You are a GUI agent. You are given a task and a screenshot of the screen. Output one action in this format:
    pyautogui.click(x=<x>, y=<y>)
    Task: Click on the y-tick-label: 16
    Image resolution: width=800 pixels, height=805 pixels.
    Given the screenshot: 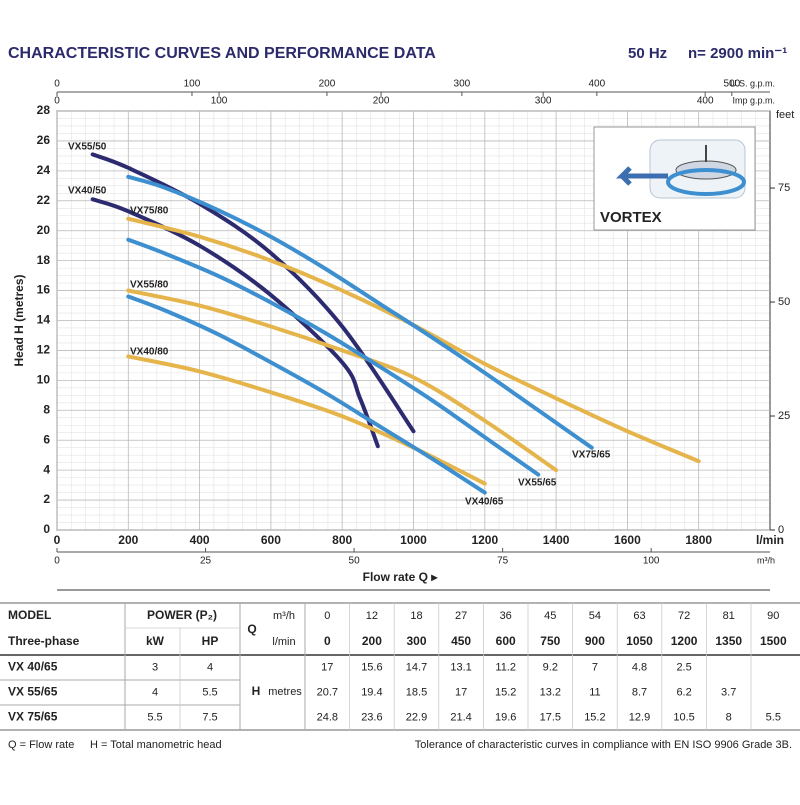 What is the action you would take?
    pyautogui.click(x=44, y=290)
    